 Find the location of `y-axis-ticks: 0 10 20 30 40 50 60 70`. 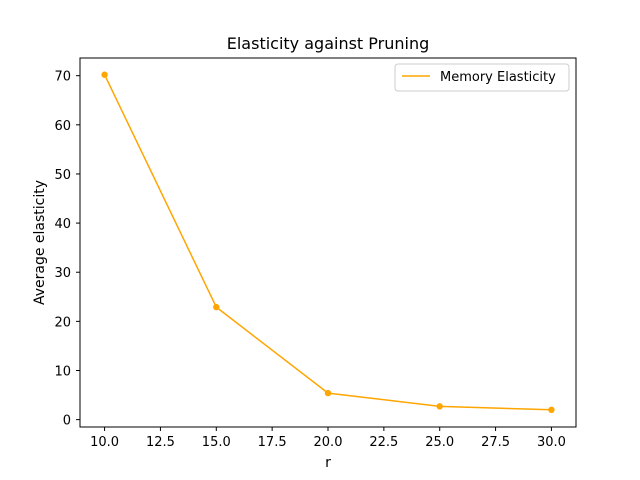

y-axis-ticks: 0 10 20 30 40 50 60 70 is located at coordinates (67, 249).